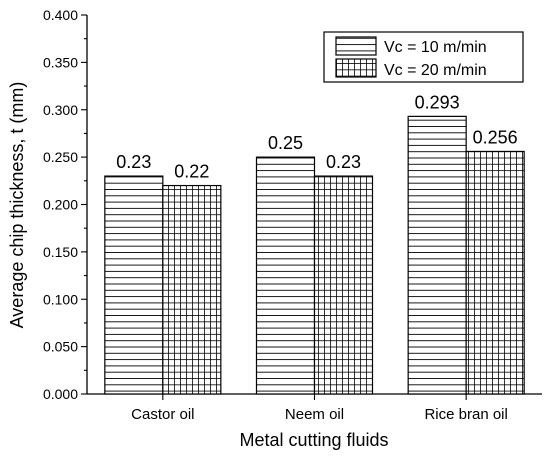 This screenshot has width=550, height=461. I want to click on legend-label-vc20: Vc = 20 m/min, so click(435, 70).